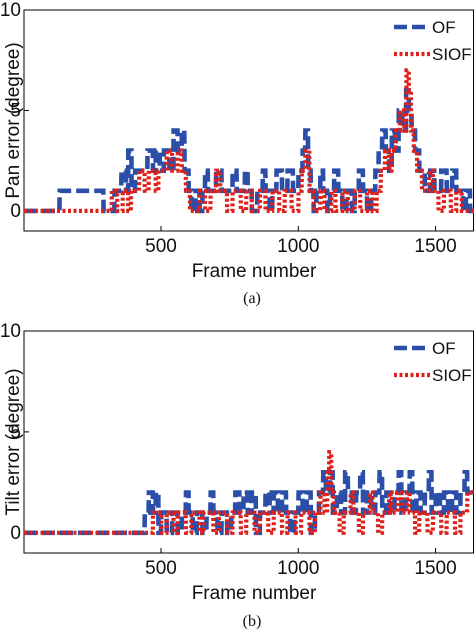 Image resolution: width=474 pixels, height=632 pixels. Describe the element at coordinates (252, 621) in the screenshot. I see `caption-b: (b)` at that location.